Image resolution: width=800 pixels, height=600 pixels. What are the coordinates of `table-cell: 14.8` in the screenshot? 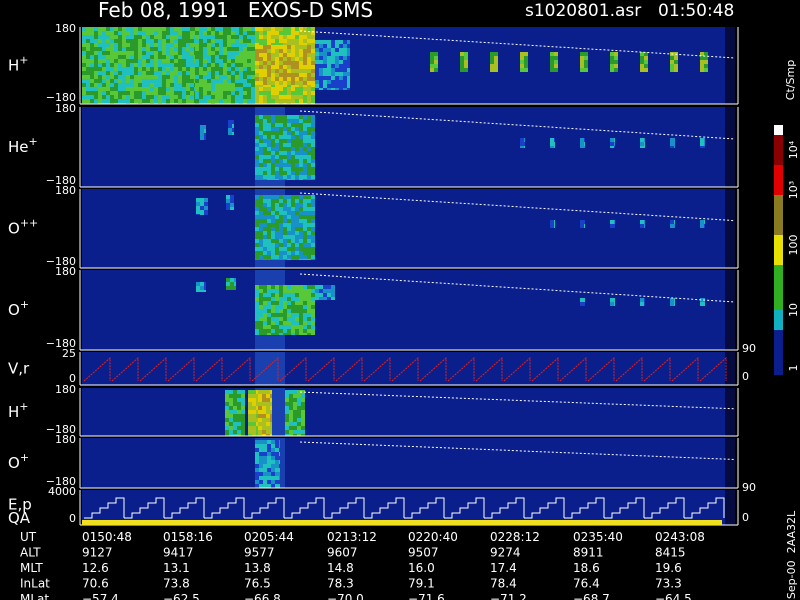 It's located at (340, 568).